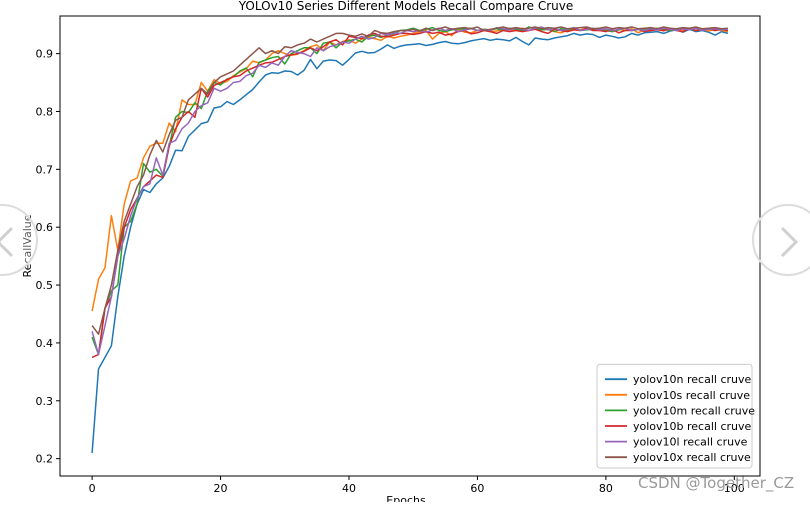  I want to click on chevron-left-icon, so click(7, 242).